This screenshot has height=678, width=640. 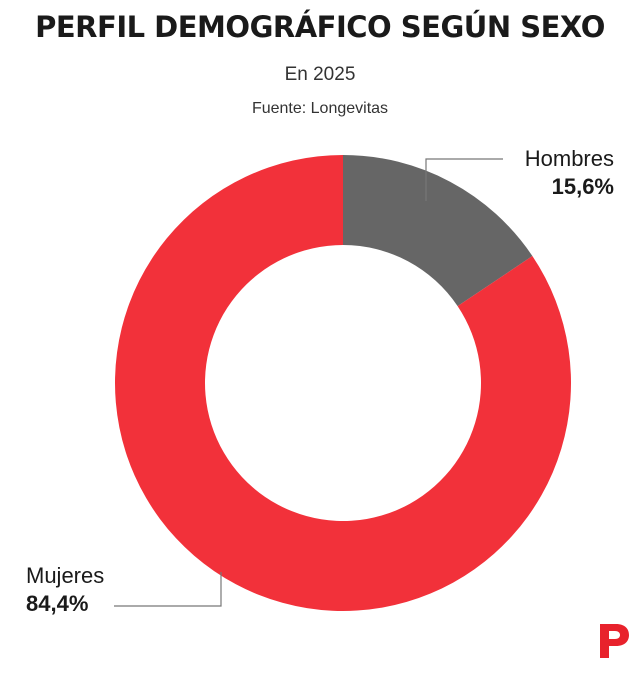 I want to click on brand-p-logo-icon, so click(x=614, y=641).